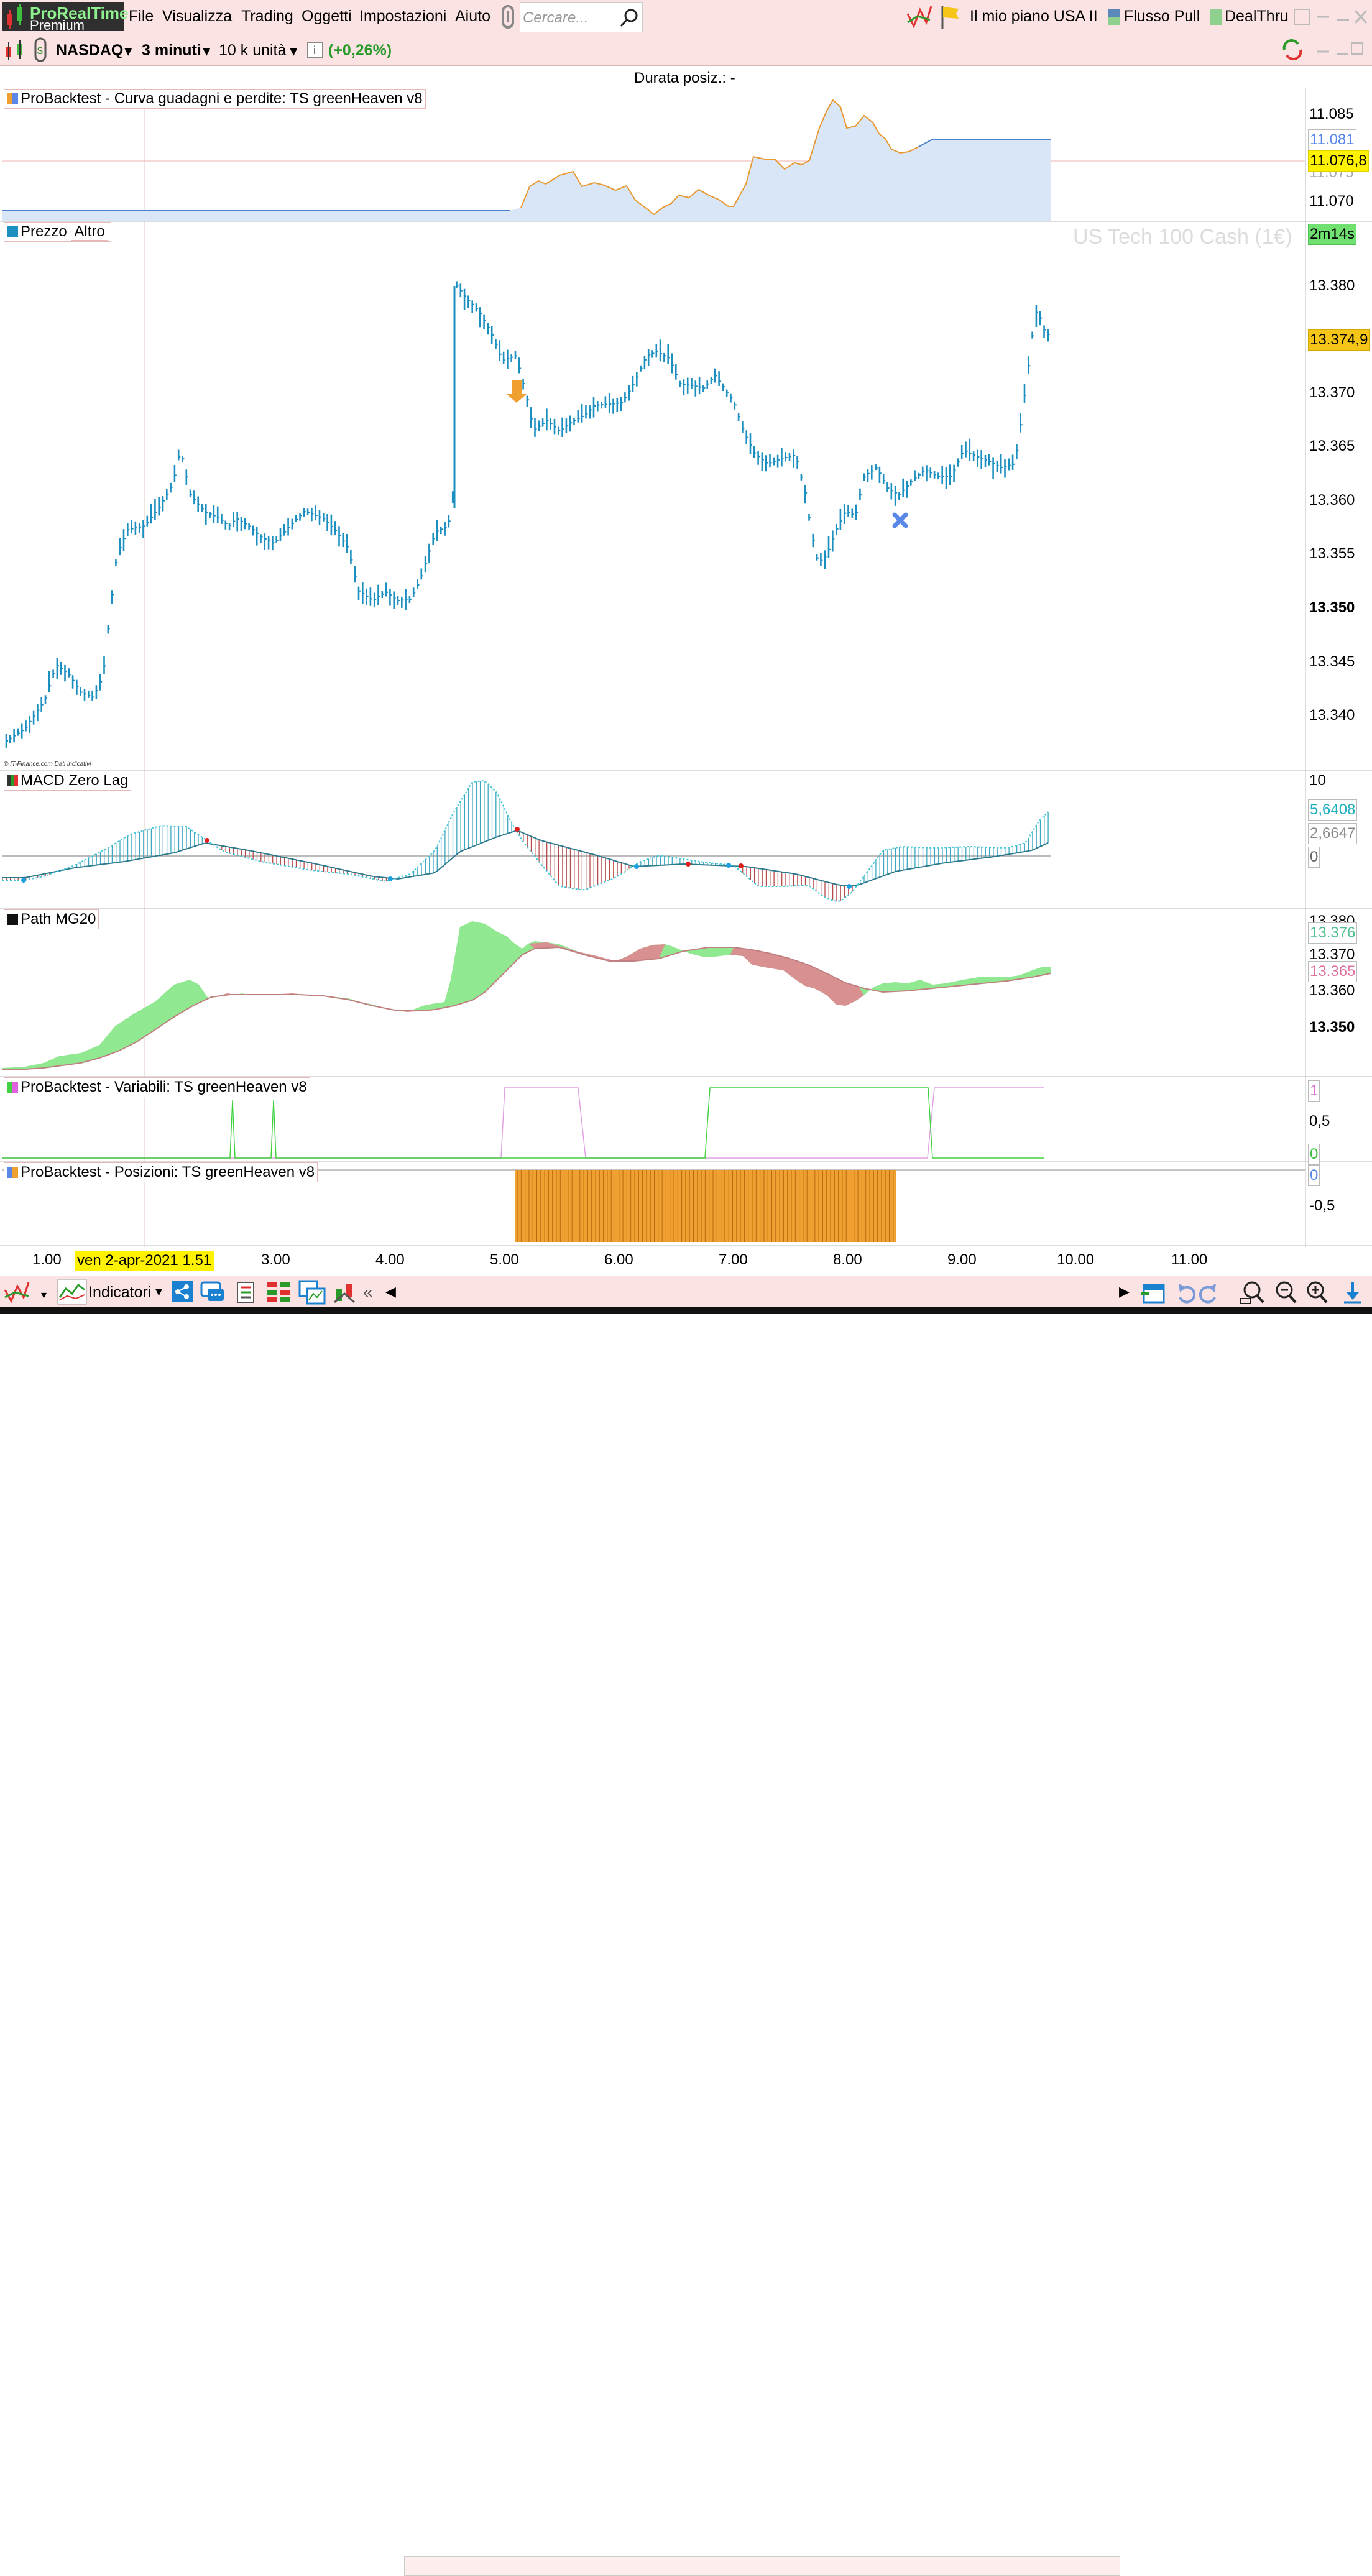 This screenshot has height=2576, width=1372. What do you see at coordinates (1352, 1293) in the screenshot?
I see `scroll-to-end-icon` at bounding box center [1352, 1293].